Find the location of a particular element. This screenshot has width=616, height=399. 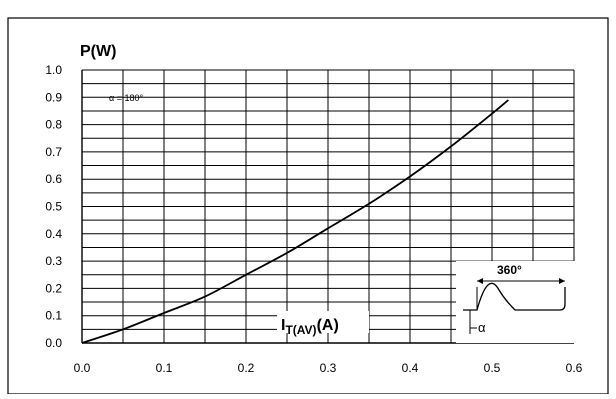

x-tick-label: 0.2 is located at coordinates (246, 368).